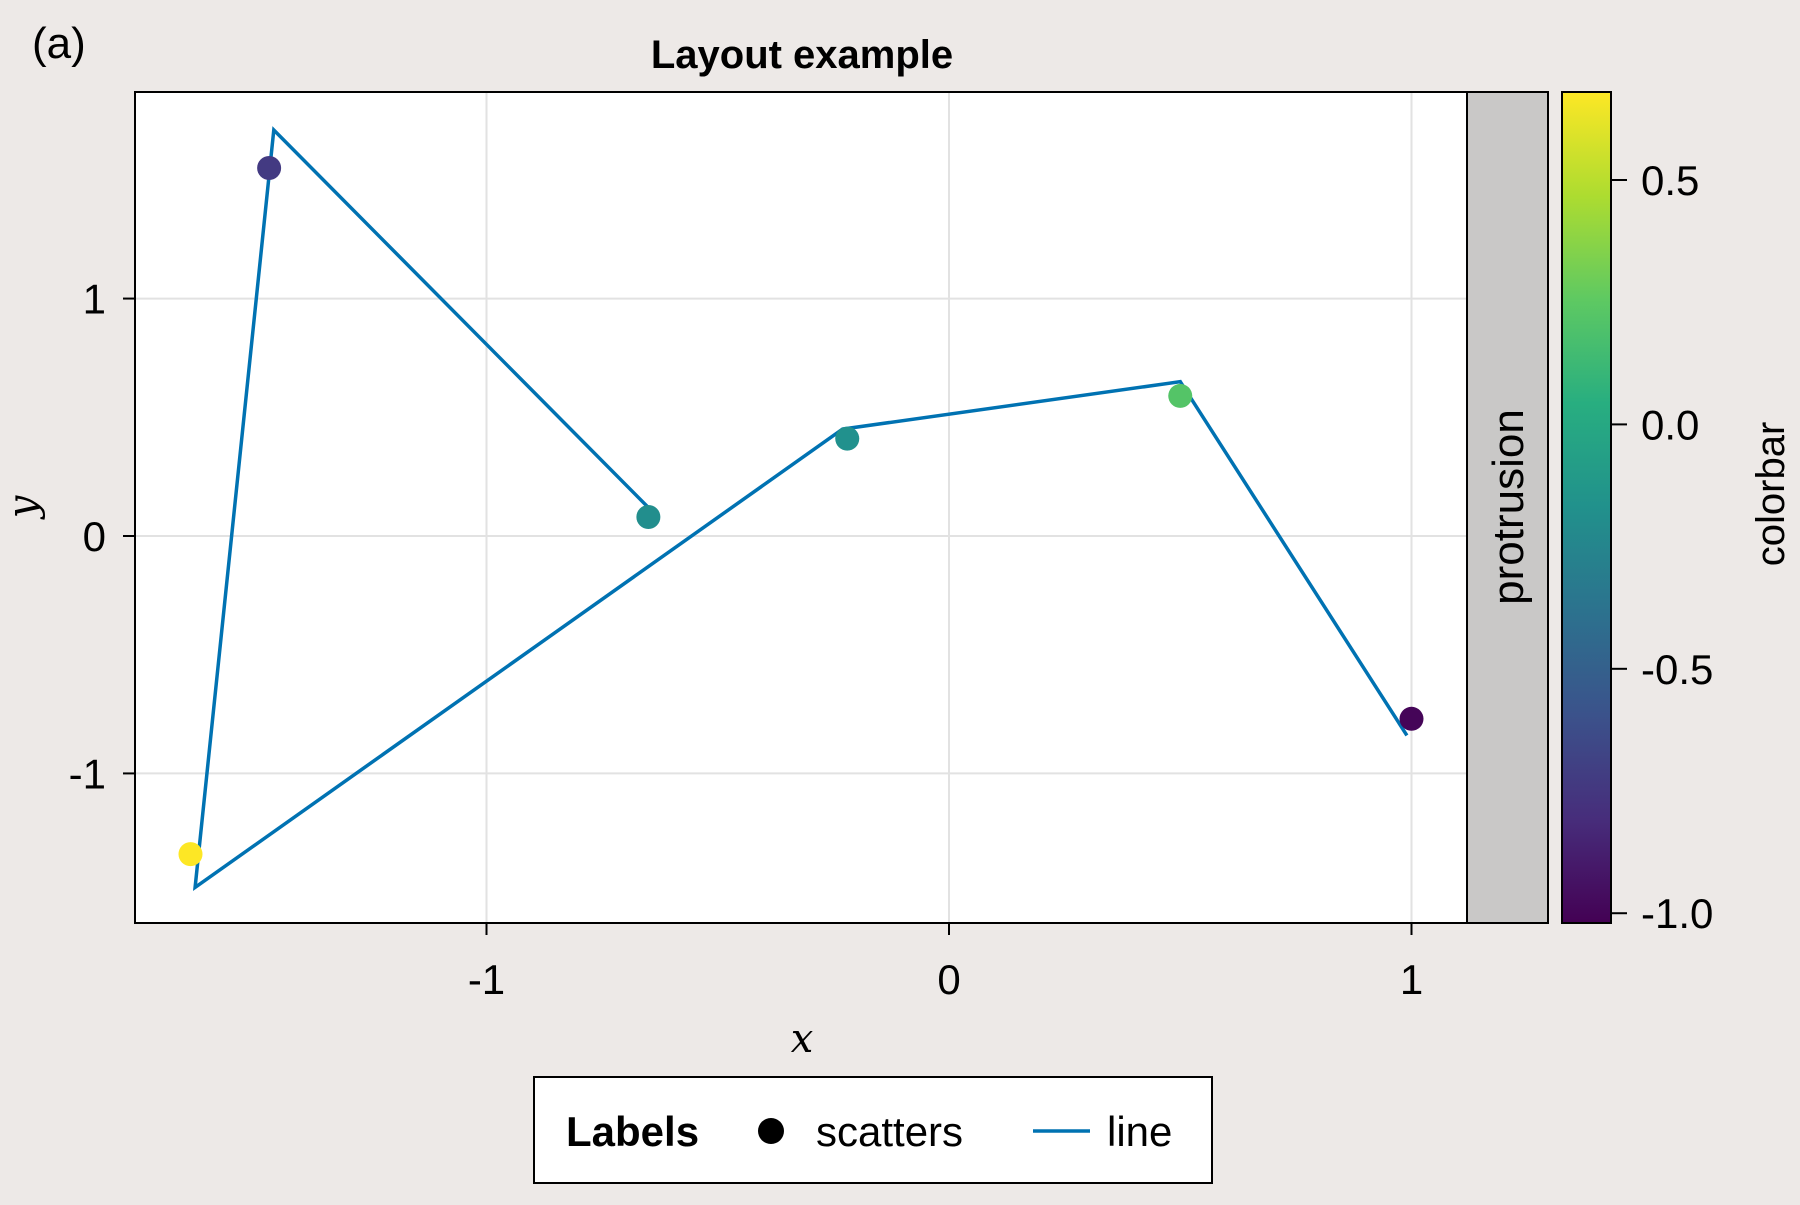  I want to click on legend: Labels scatters line, so click(873, 1130).